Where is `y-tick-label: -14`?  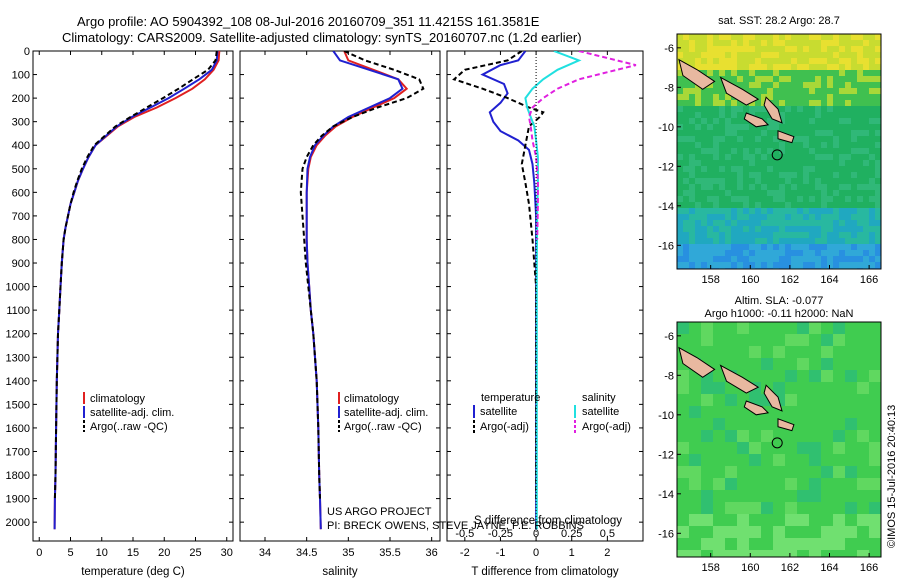
y-tick-label: -14 is located at coordinates (666, 207).